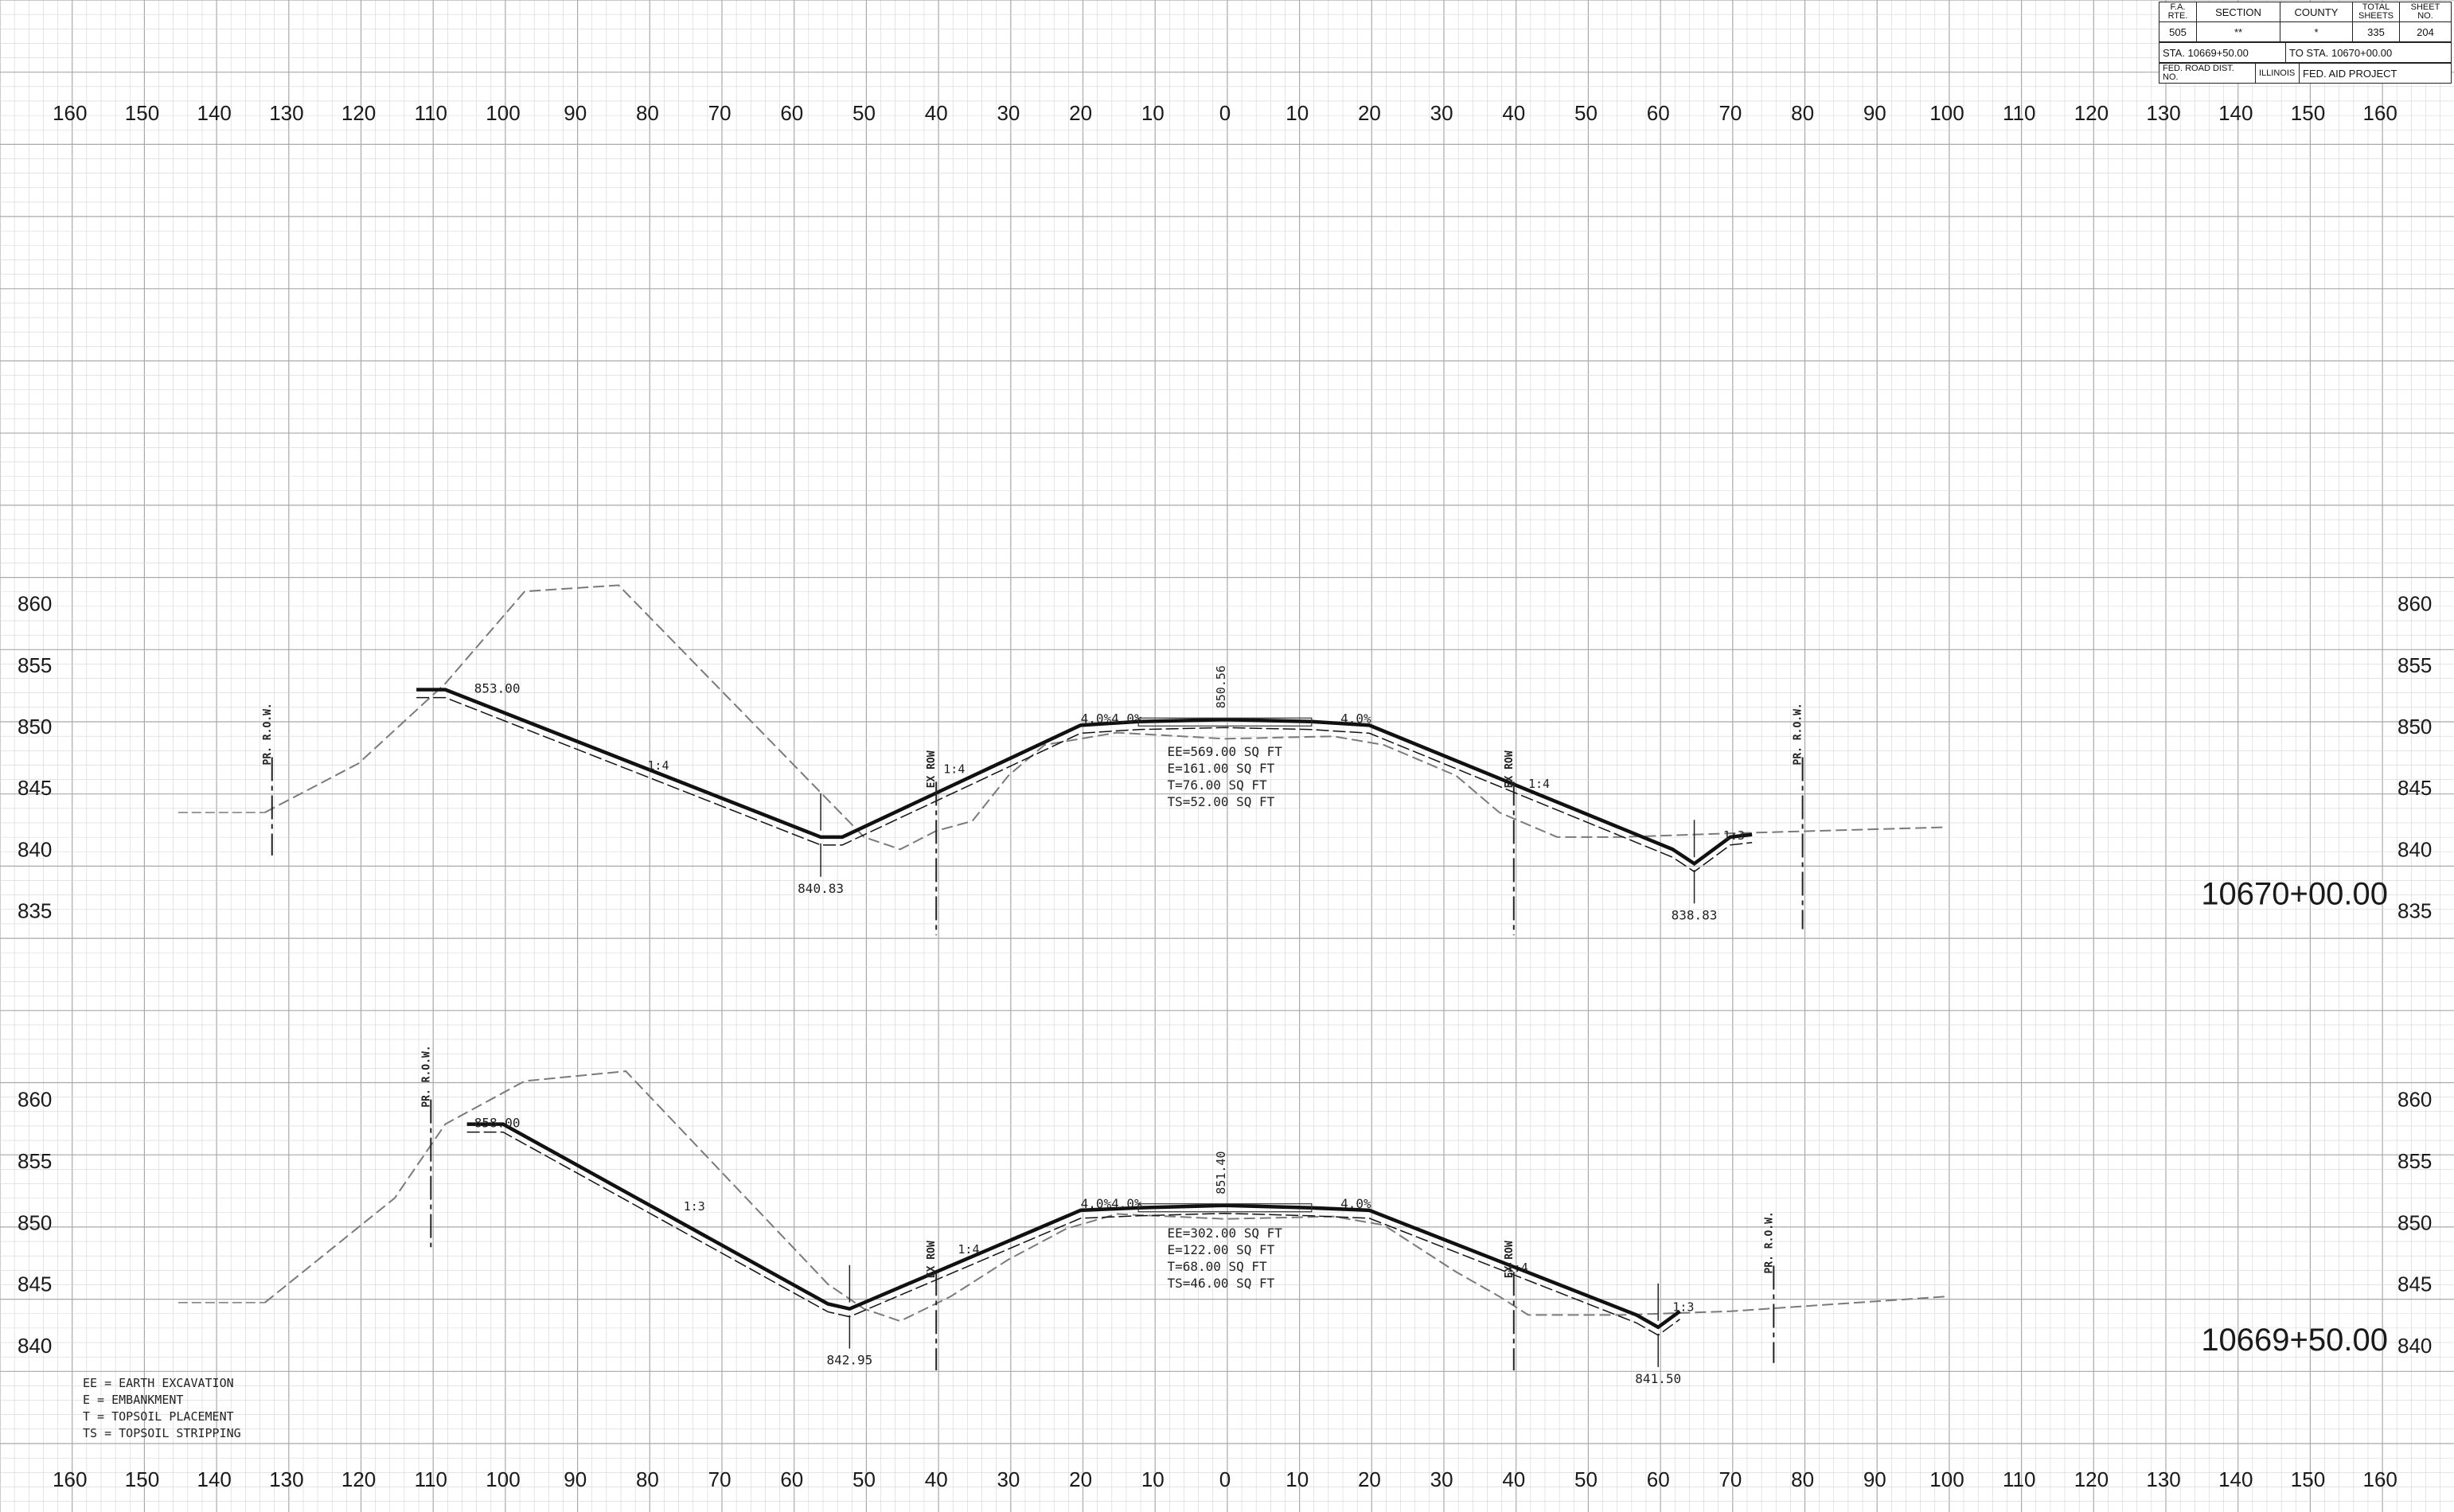  What do you see at coordinates (35, 1161) in the screenshot?
I see `elevation-label-left: 855` at bounding box center [35, 1161].